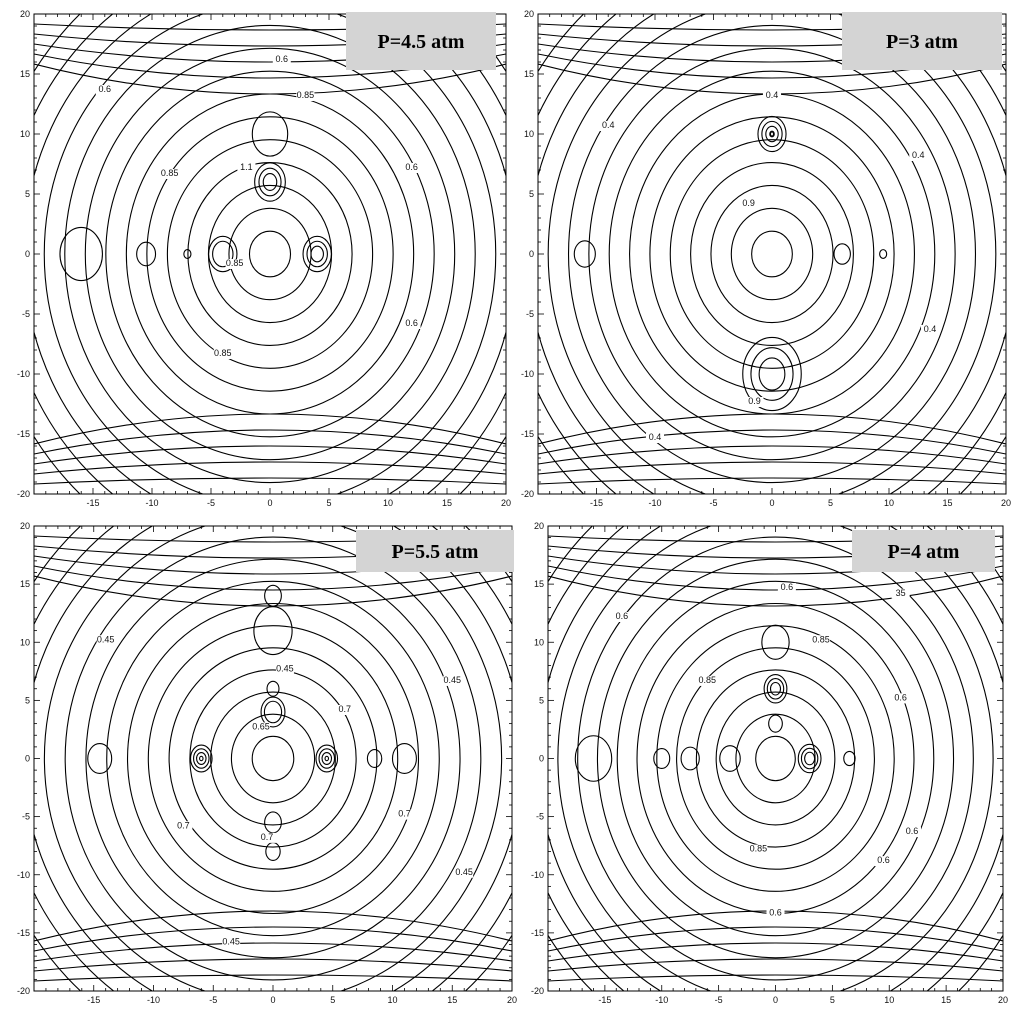  Describe the element at coordinates (421, 42) in the screenshot. I see `pressure-label: P=4.5 atm` at that location.